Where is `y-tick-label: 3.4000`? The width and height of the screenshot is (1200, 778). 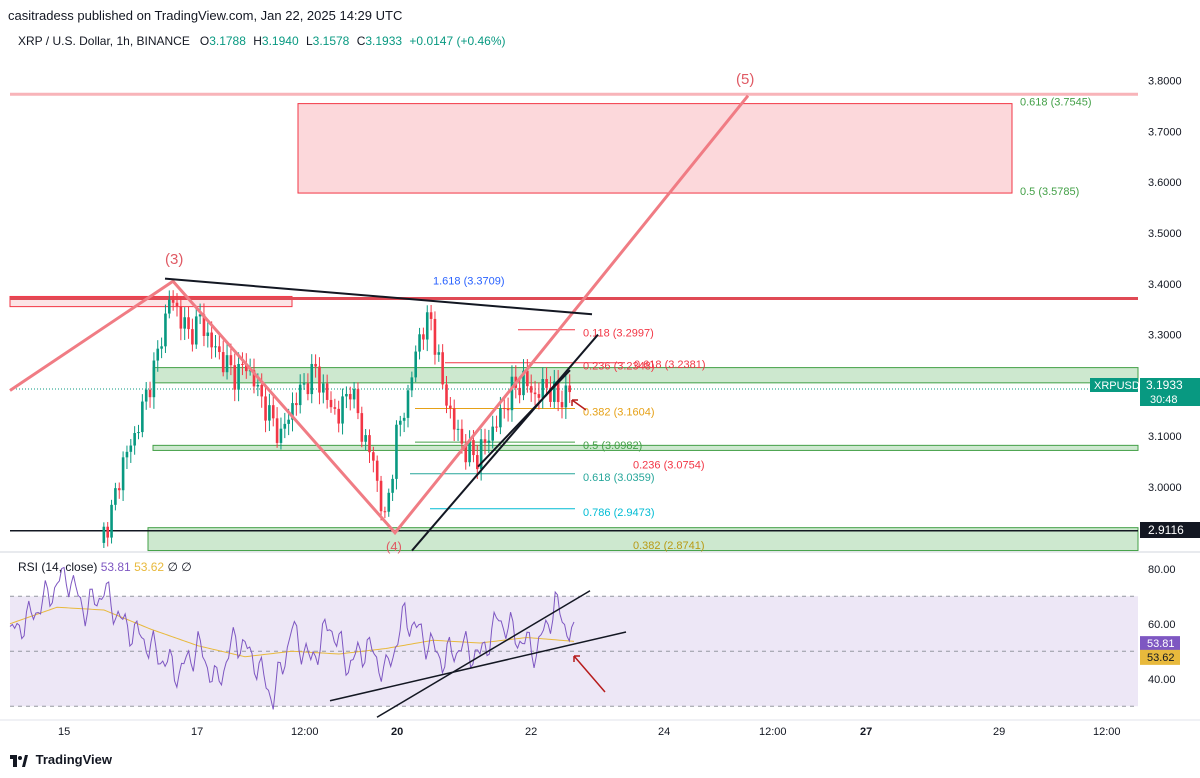
y-tick-label: 3.4000 is located at coordinates (1165, 285).